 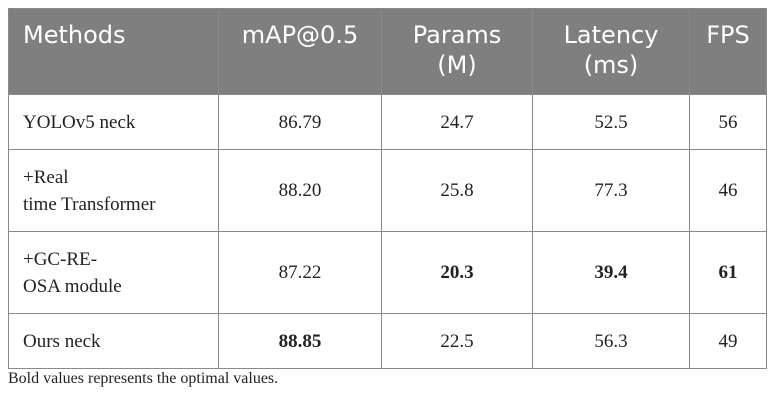 I want to click on map-cell-optimal: 88.85, so click(x=300, y=341).